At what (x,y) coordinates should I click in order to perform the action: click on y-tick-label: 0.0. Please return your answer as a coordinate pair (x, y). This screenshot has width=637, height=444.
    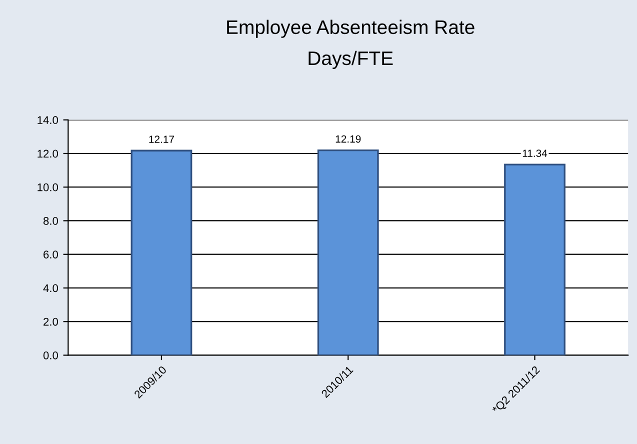
    Looking at the image, I should click on (50, 355).